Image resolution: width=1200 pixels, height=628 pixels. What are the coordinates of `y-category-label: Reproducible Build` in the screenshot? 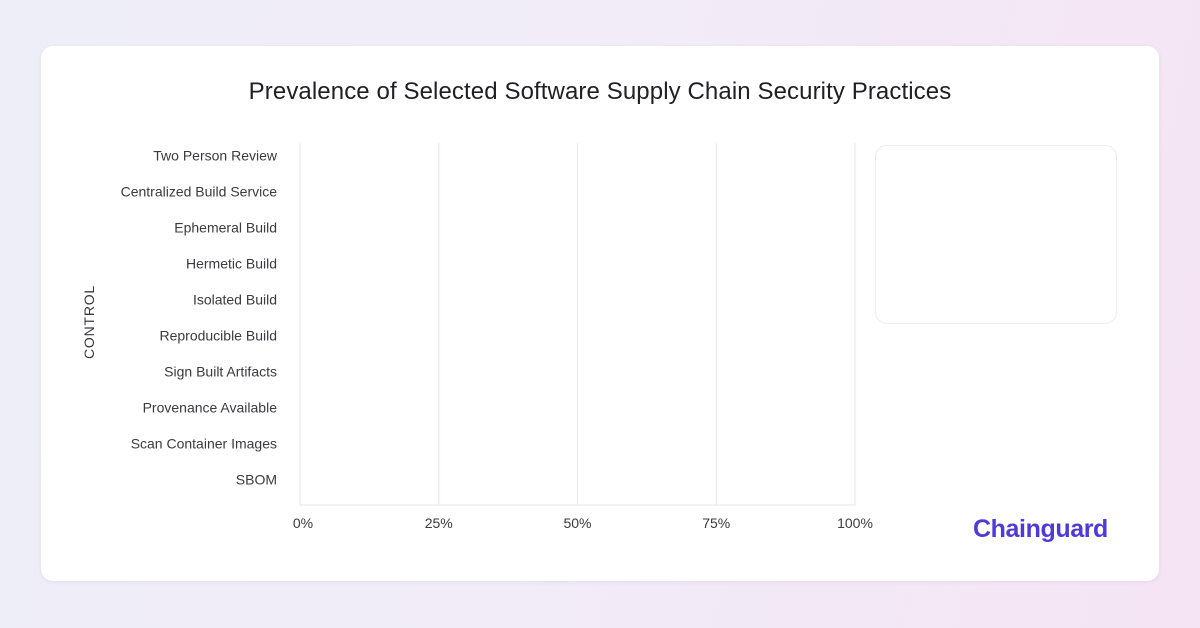 It's located at (218, 336).